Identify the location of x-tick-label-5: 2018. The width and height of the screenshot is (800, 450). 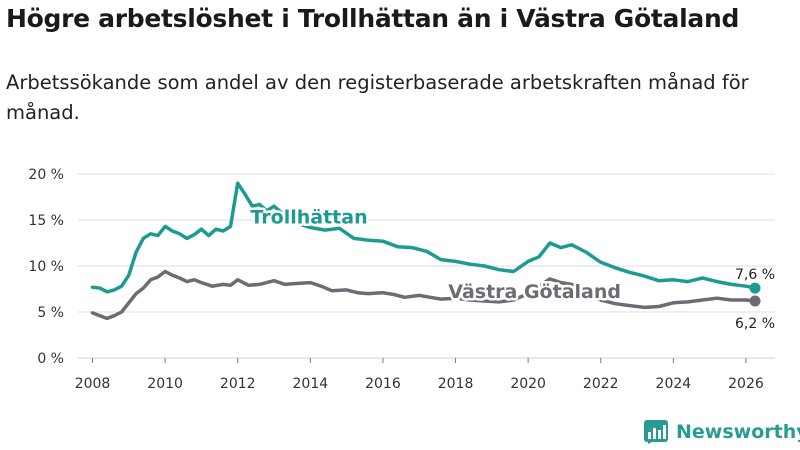
(456, 384).